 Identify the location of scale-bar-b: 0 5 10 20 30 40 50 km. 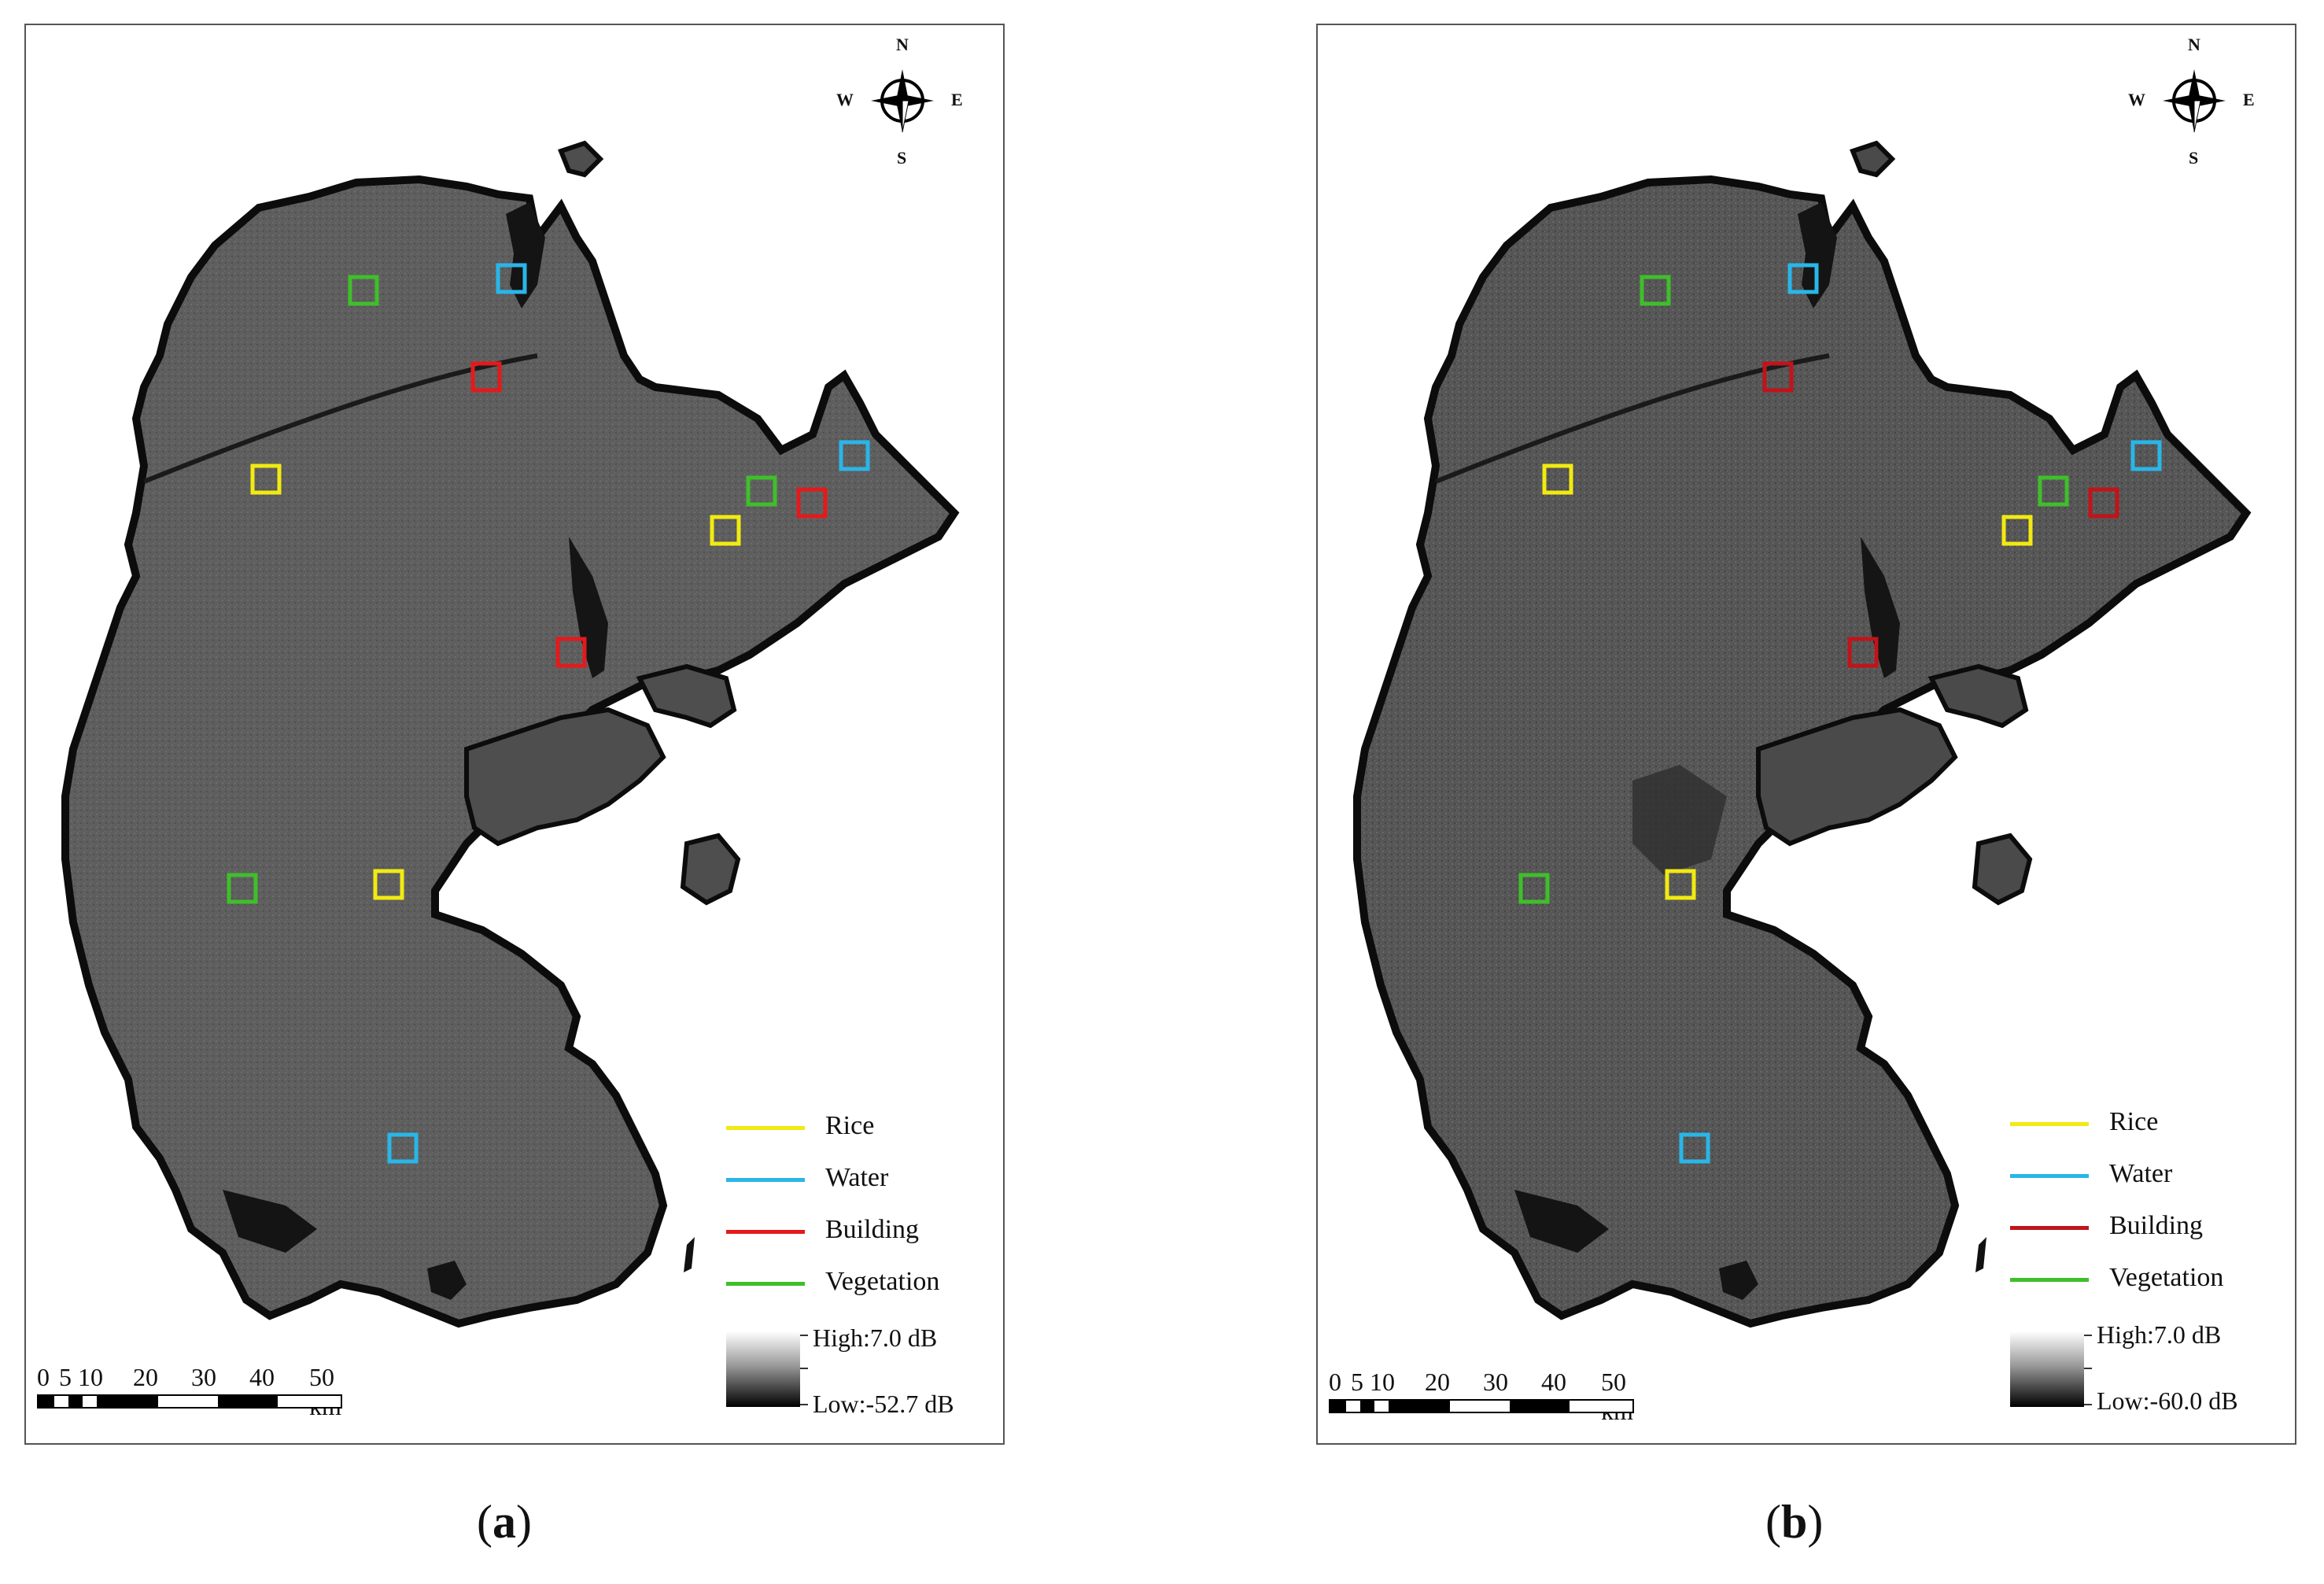
(1494, 1396).